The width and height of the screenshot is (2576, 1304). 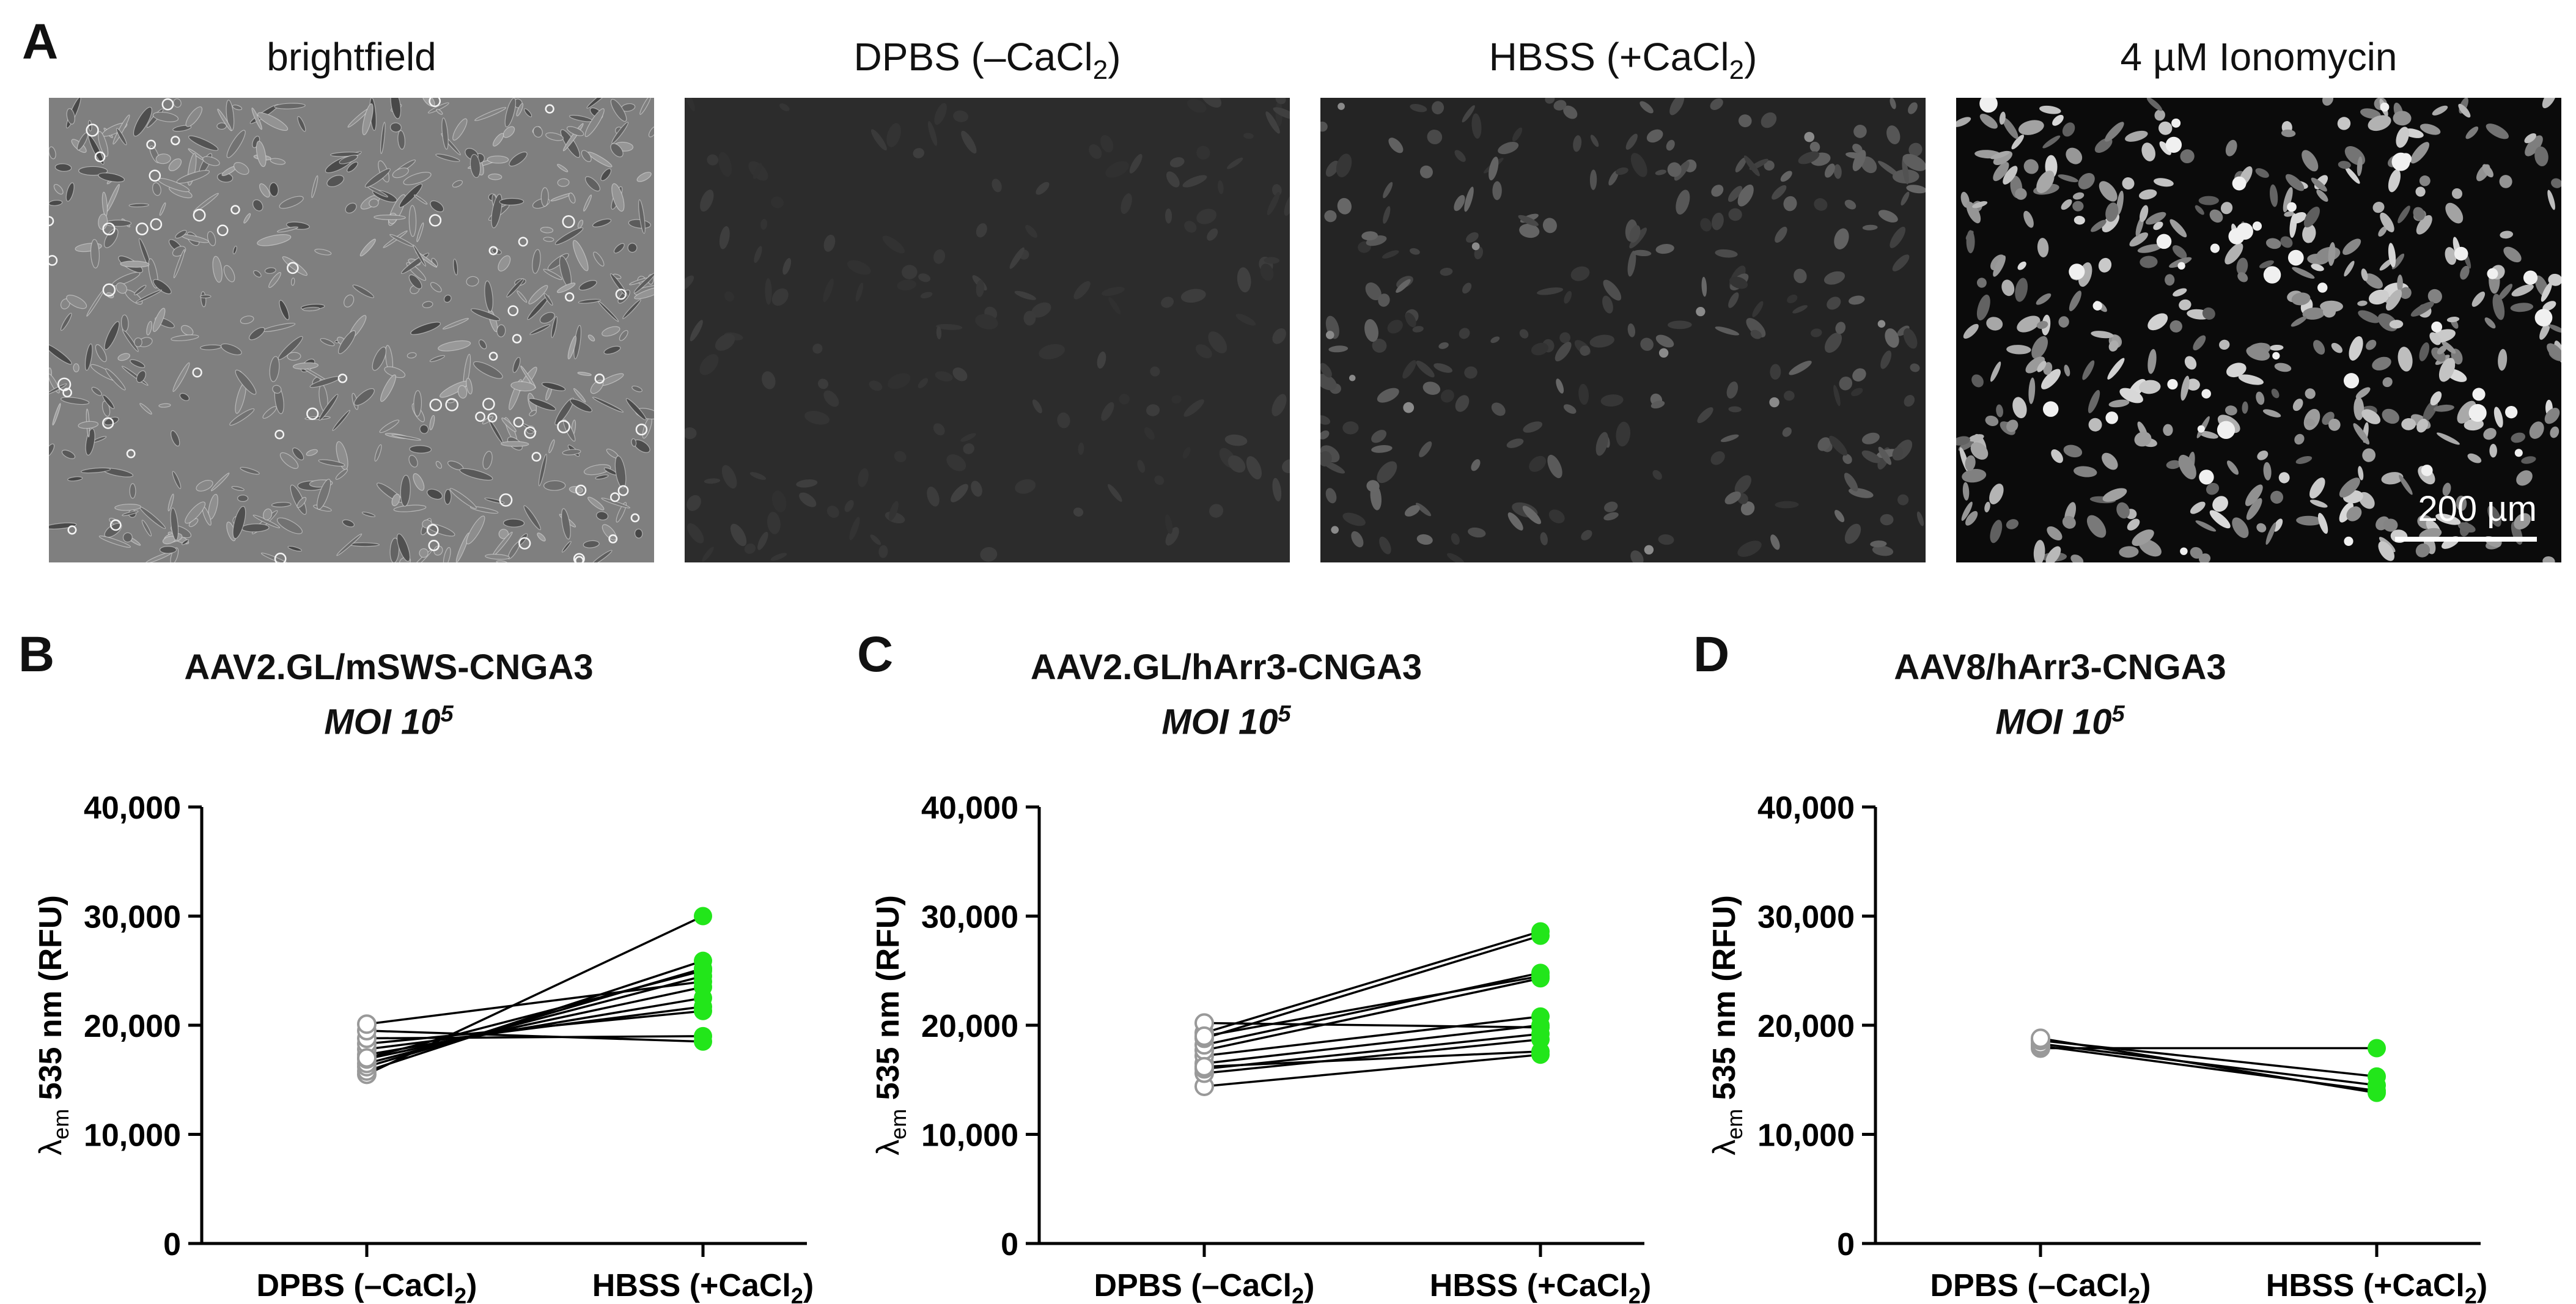 What do you see at coordinates (36, 654) in the screenshot?
I see `panel-letter-b: B` at bounding box center [36, 654].